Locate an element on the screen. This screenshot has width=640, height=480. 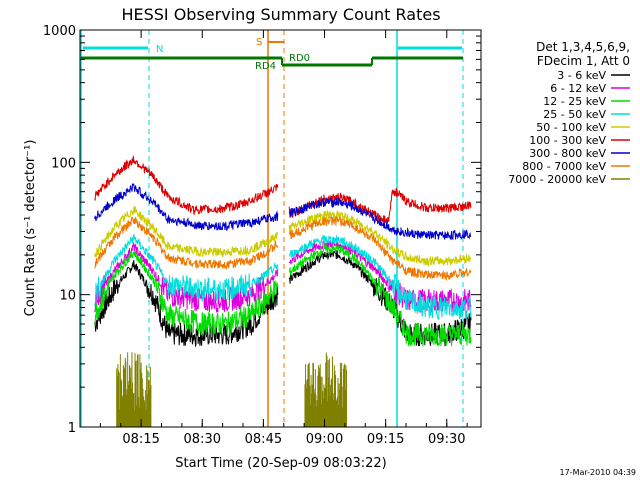
x-tick-label: 08:15 is located at coordinates (140, 439).